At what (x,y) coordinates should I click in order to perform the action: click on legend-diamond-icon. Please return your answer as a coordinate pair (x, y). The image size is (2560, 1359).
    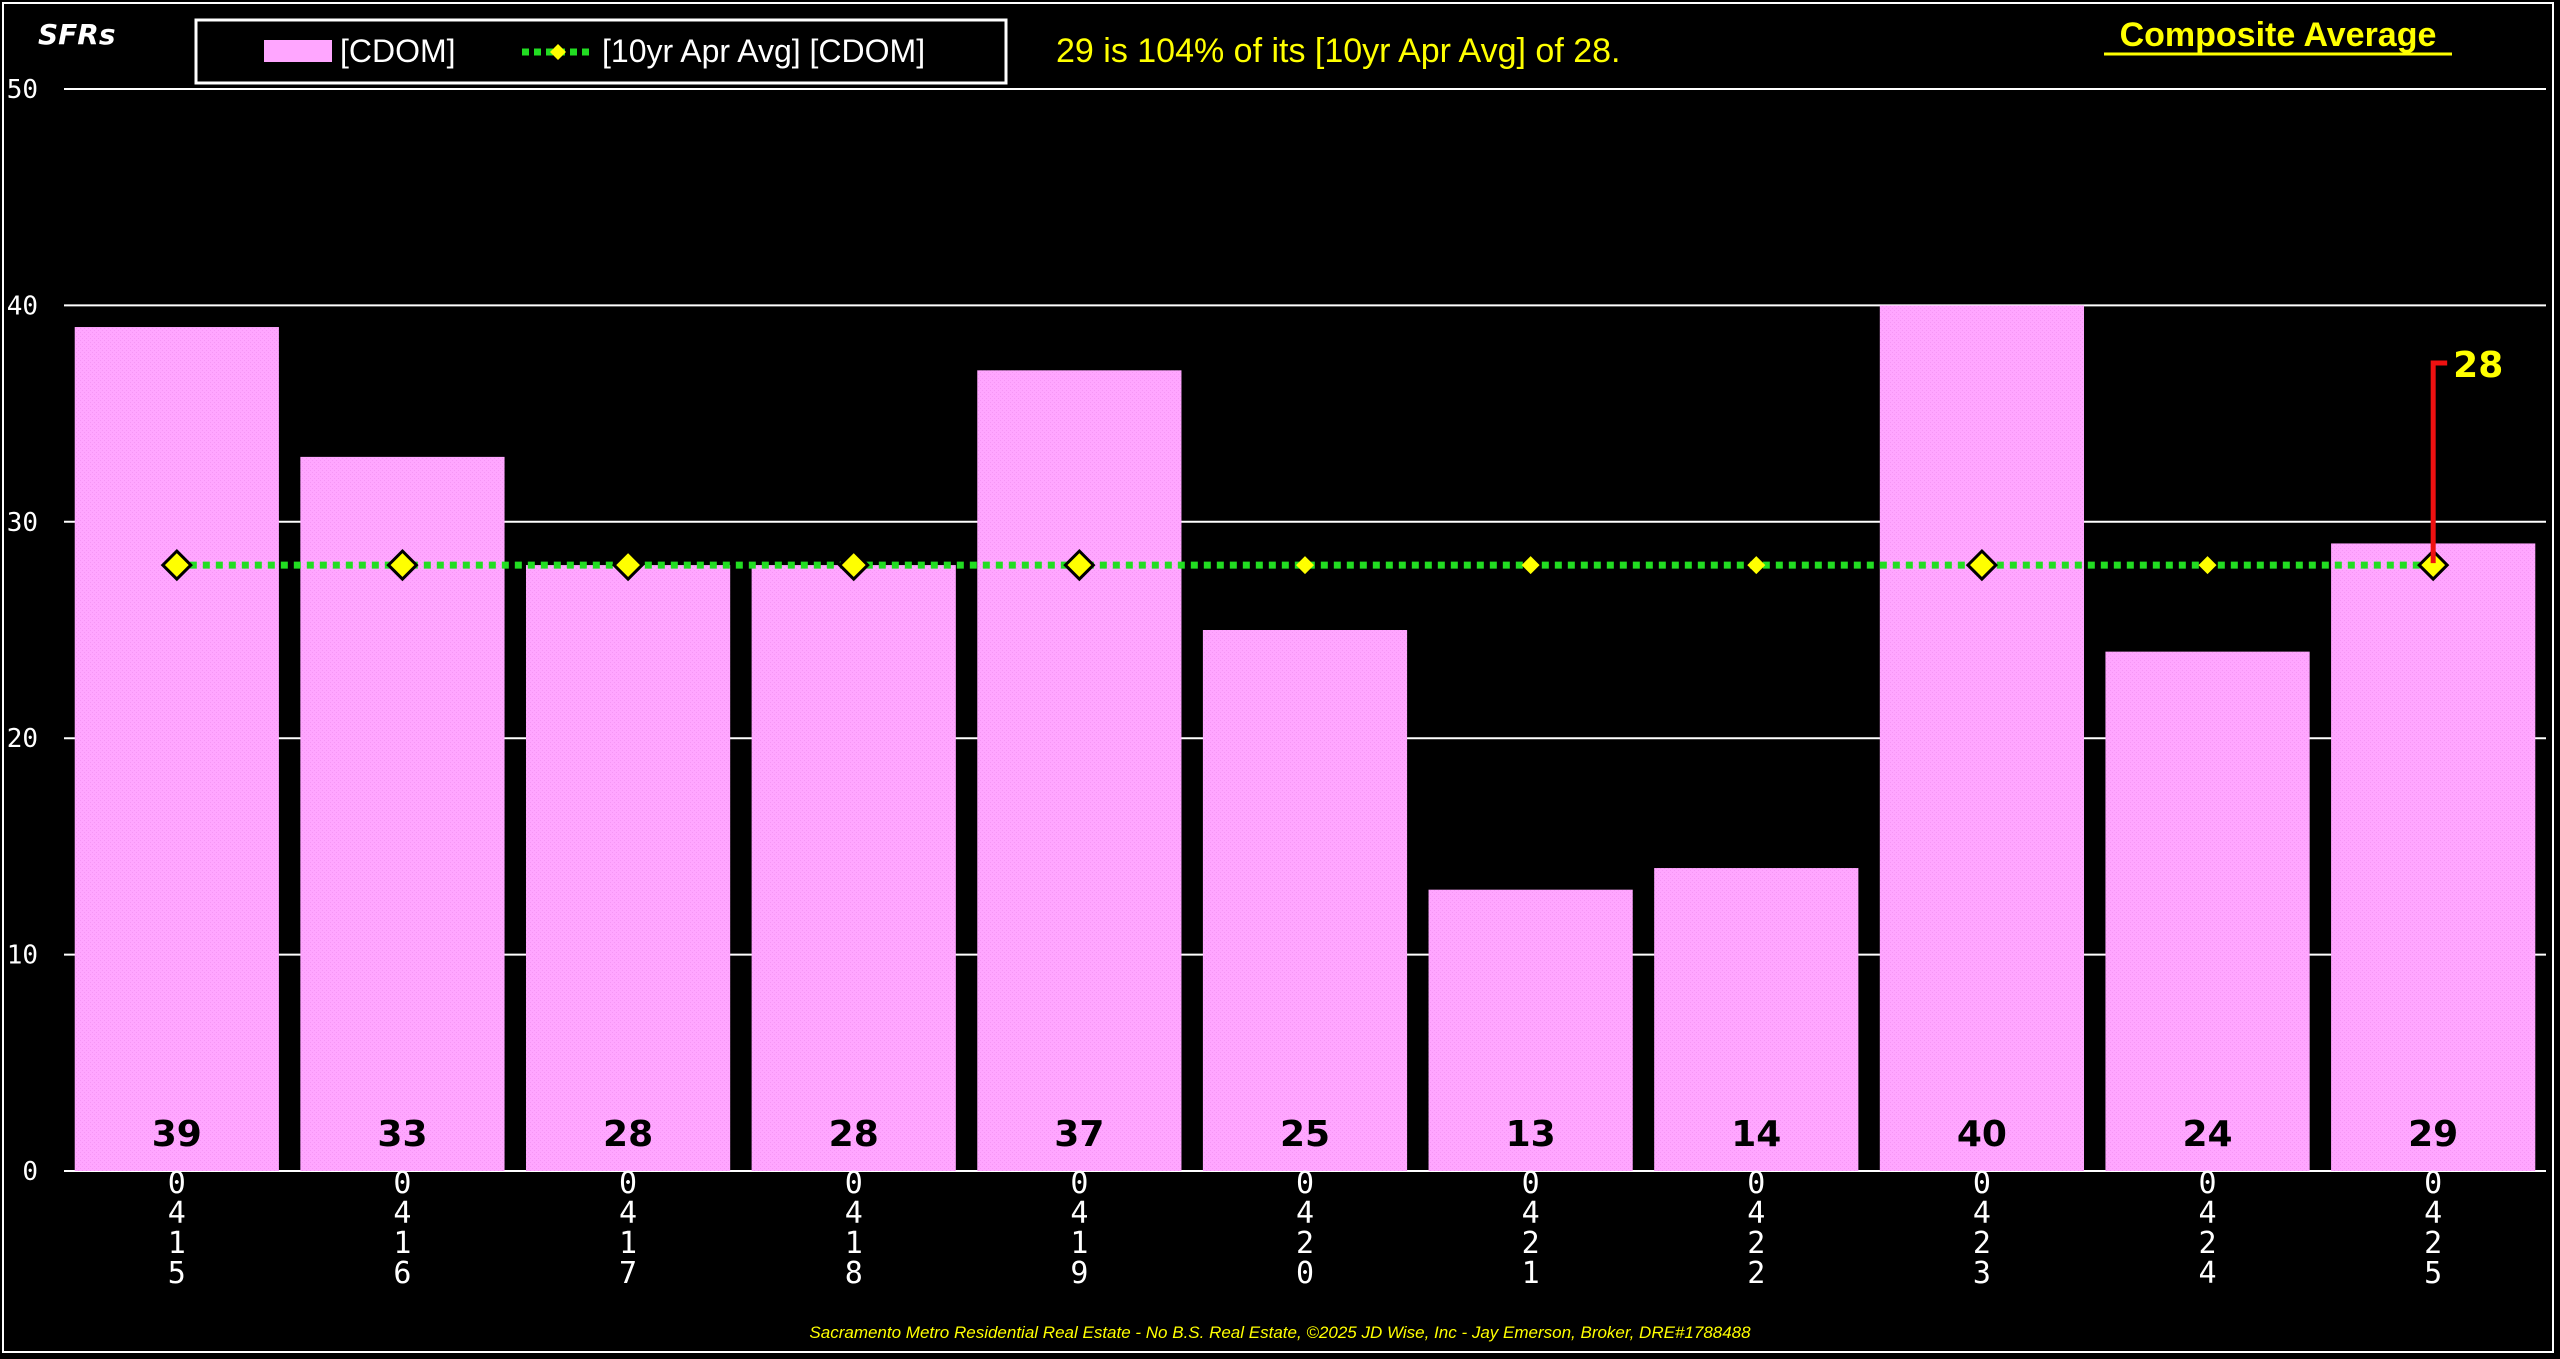
    Looking at the image, I should click on (558, 52).